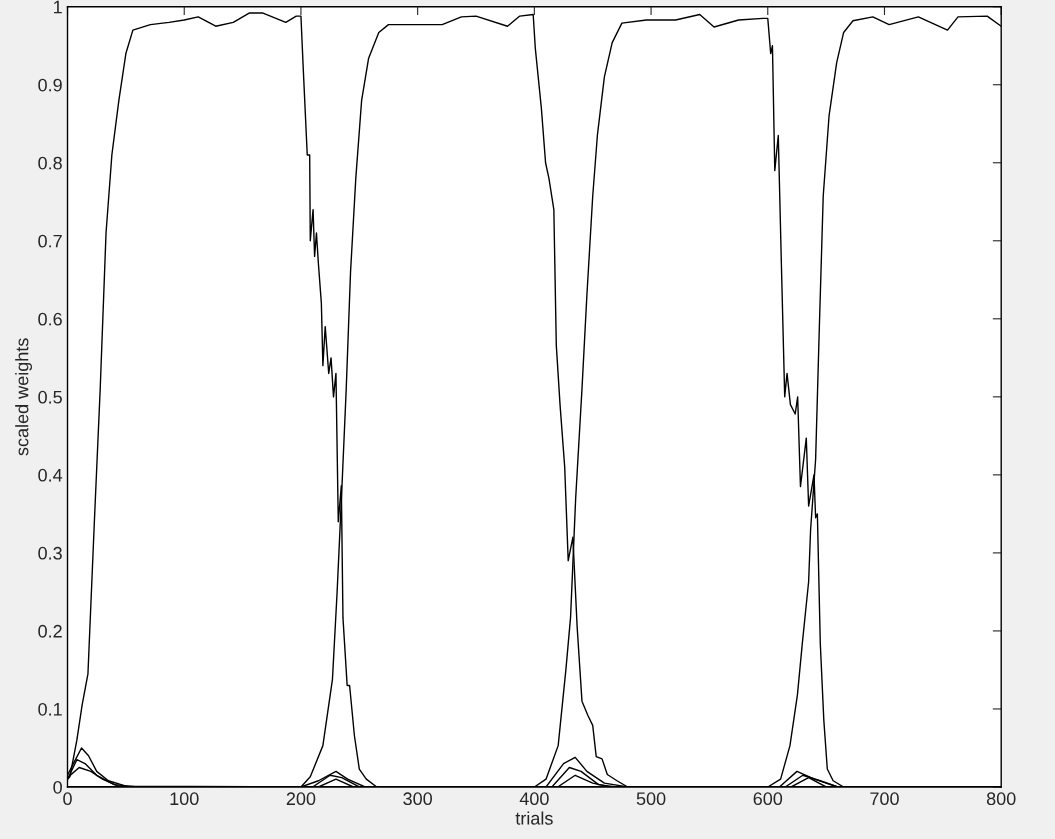 This screenshot has height=839, width=1055. Describe the element at coordinates (1001, 799) in the screenshot. I see `x-tick-label: 800` at that location.